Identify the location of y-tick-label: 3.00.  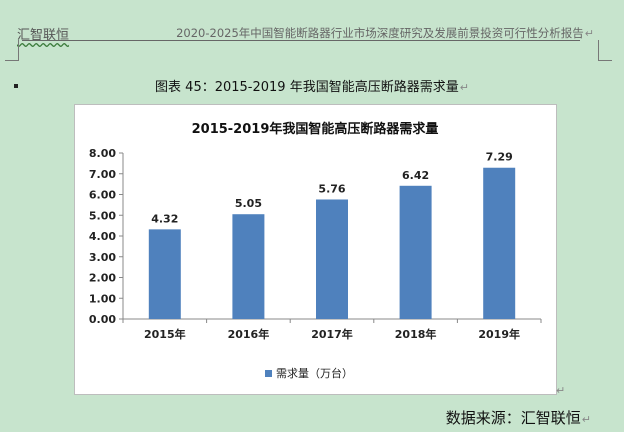
(102, 257).